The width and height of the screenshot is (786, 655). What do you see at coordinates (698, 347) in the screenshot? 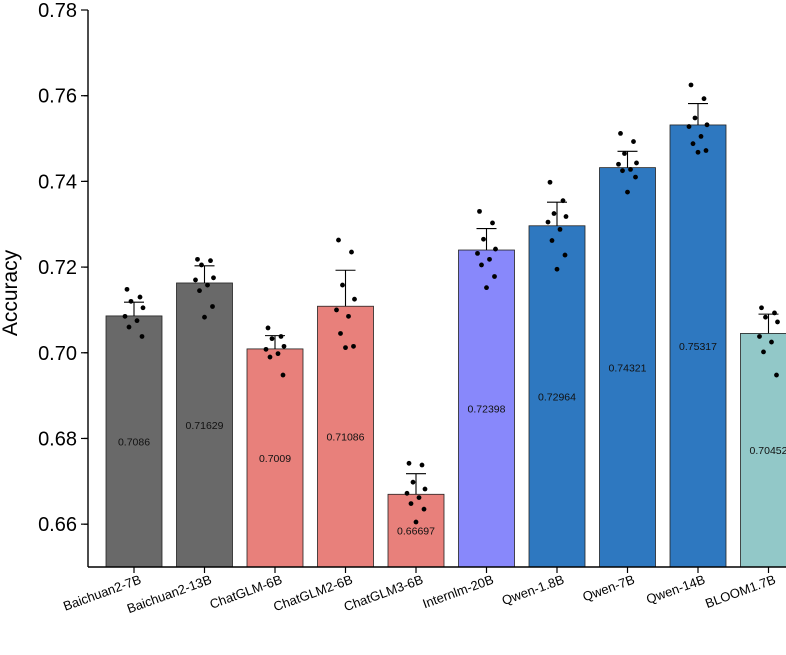
I see `value-label-8: 0.75317` at bounding box center [698, 347].